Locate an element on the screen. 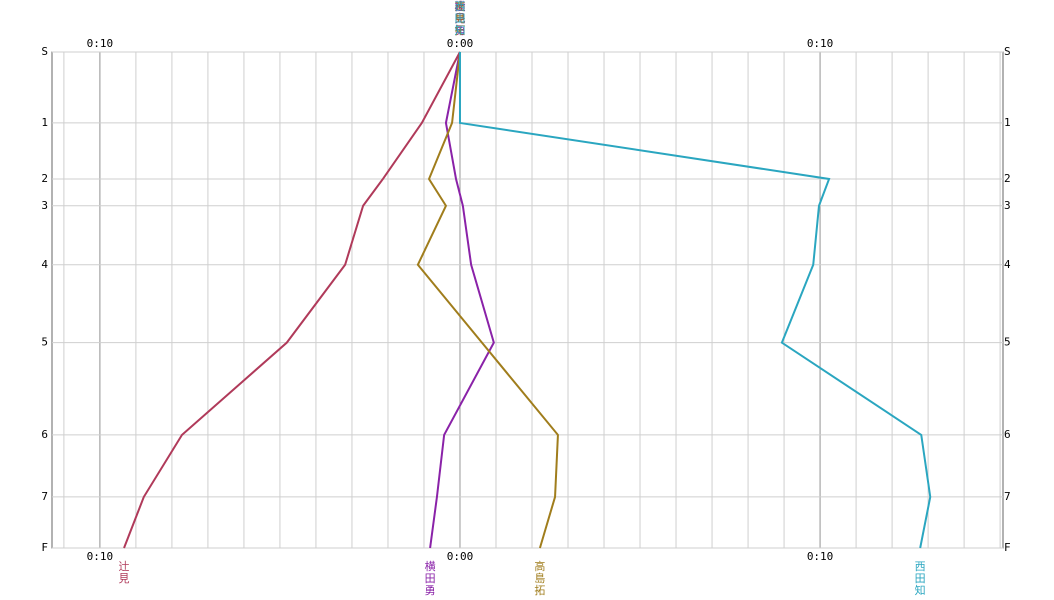 The width and height of the screenshot is (1054, 600). series-label: 高島拓 is located at coordinates (539, 578).